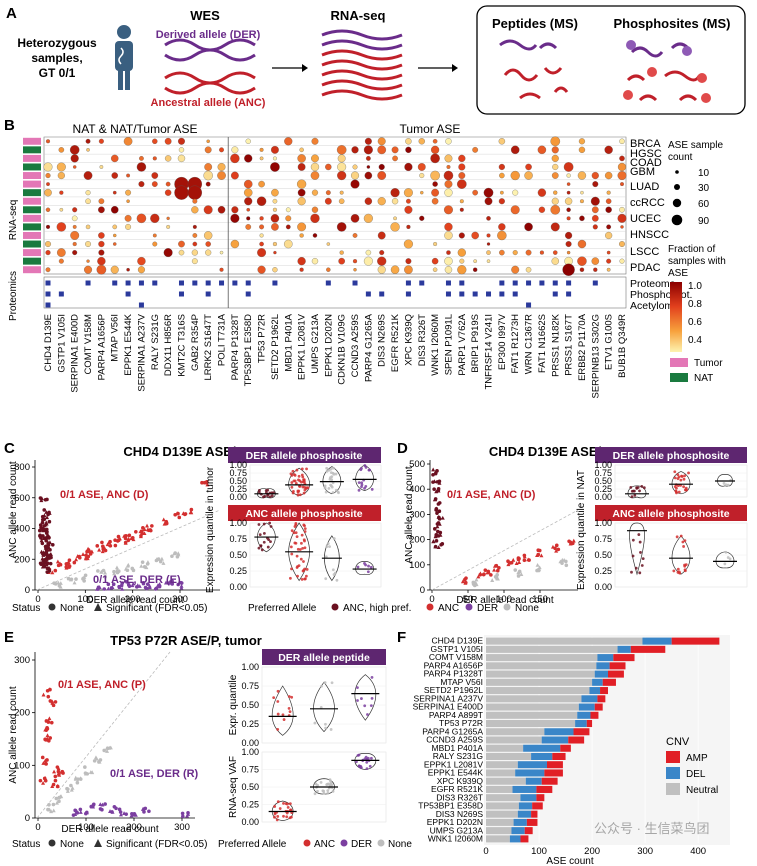  I want to click on arrow-icon, so click(290, 68).